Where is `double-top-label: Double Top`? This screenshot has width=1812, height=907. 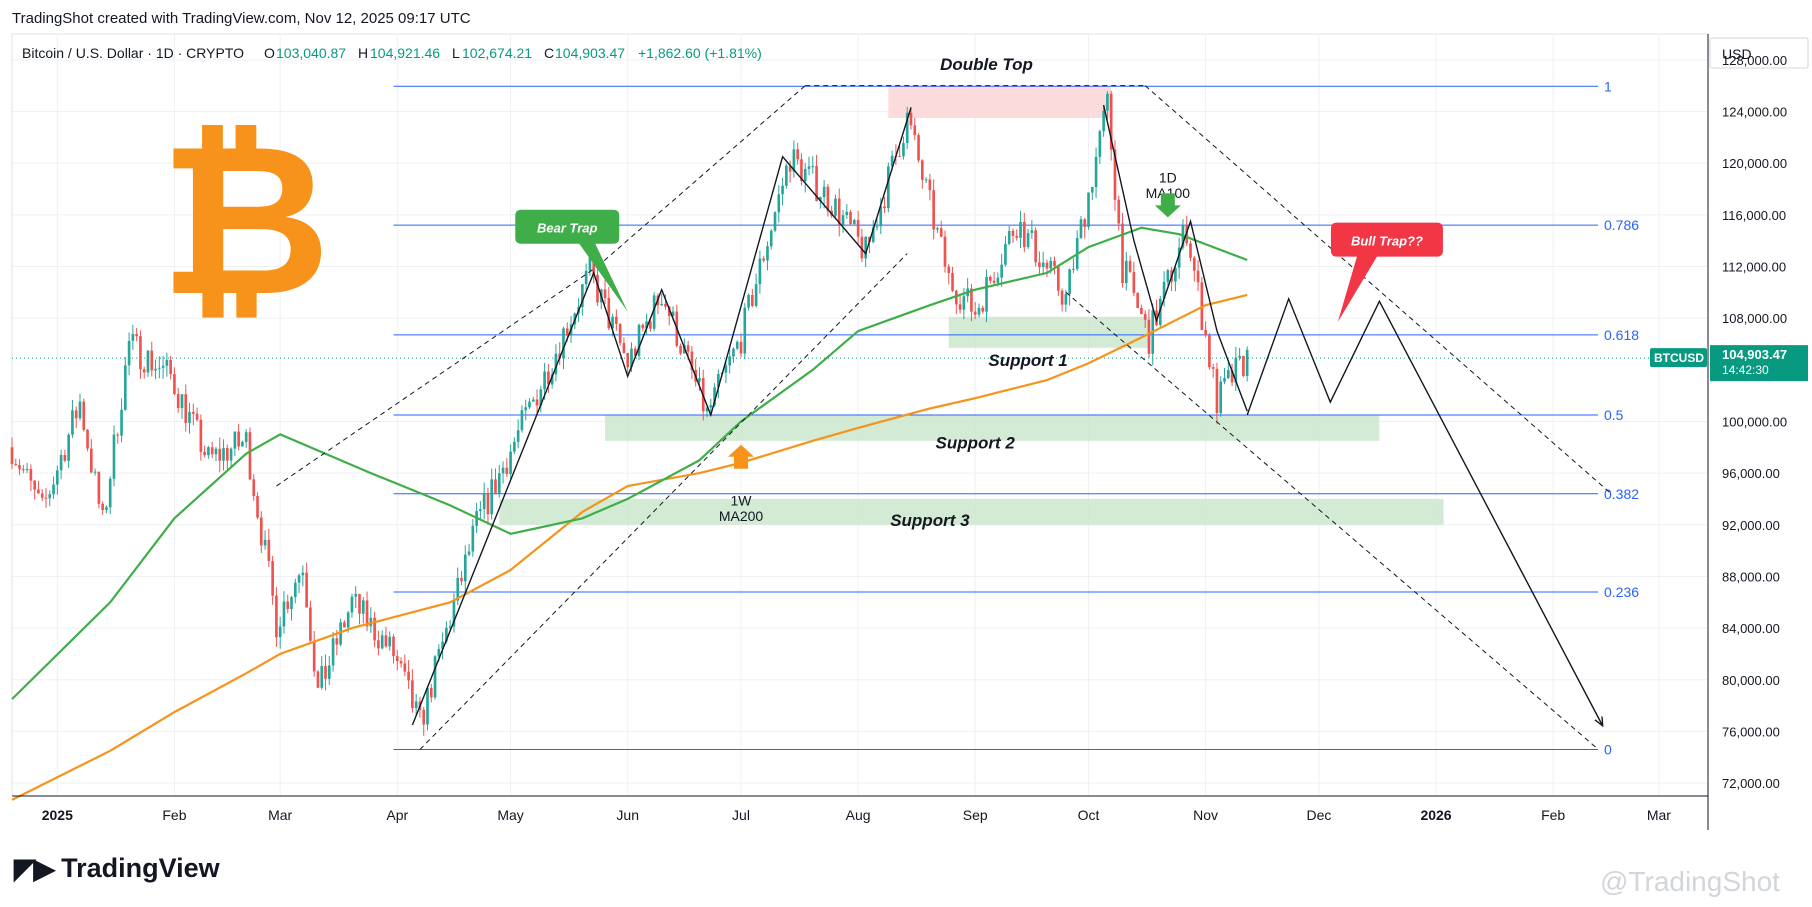
double-top-label: Double Top is located at coordinates (986, 64).